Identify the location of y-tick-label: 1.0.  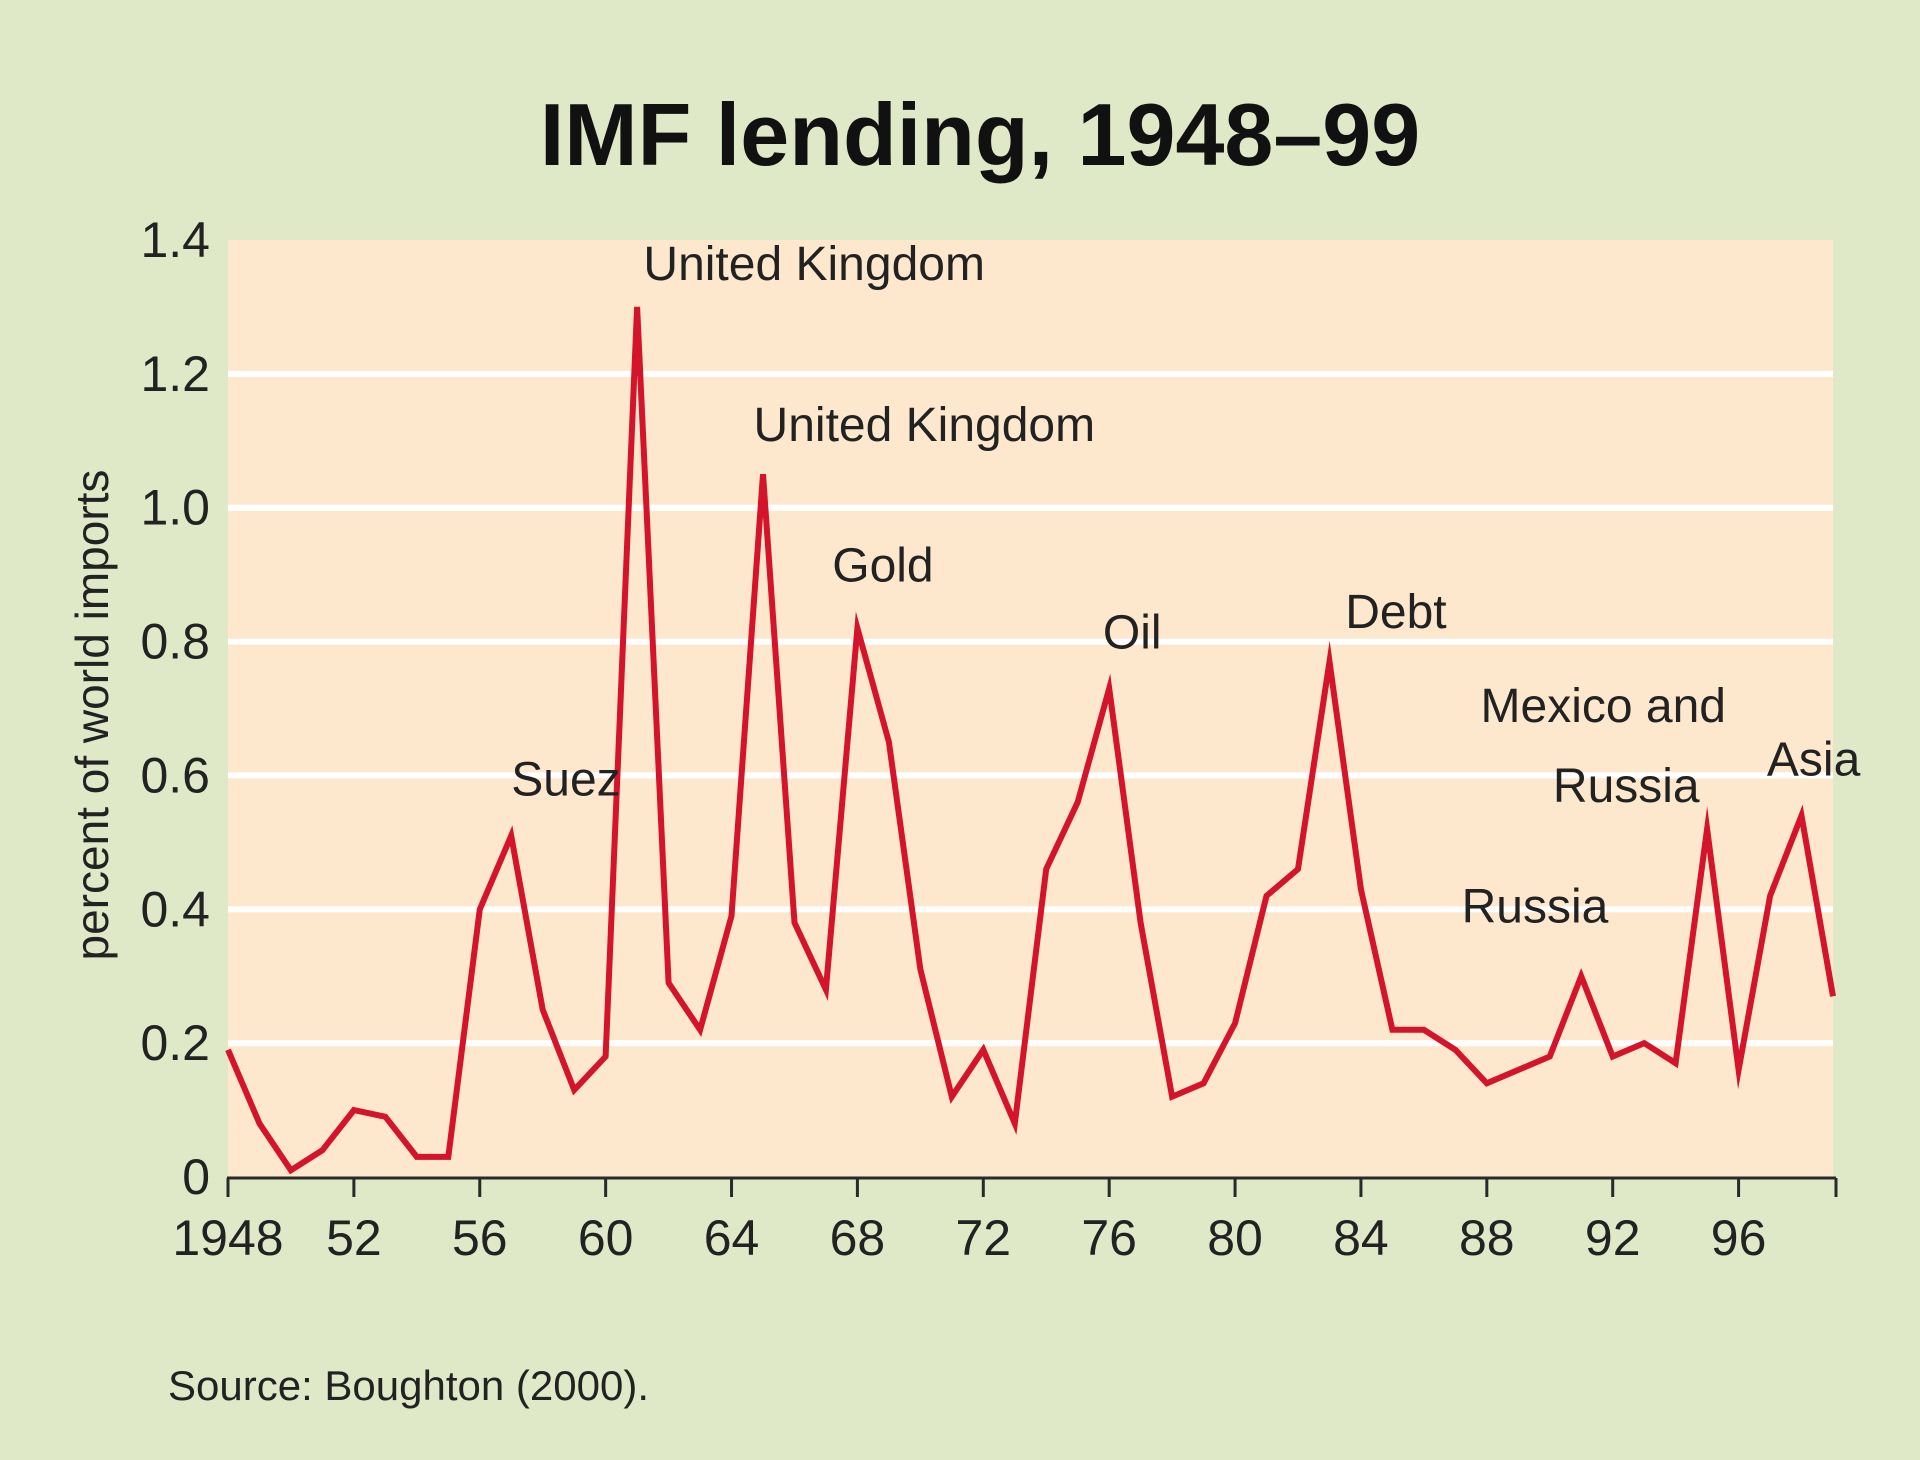
(175, 508).